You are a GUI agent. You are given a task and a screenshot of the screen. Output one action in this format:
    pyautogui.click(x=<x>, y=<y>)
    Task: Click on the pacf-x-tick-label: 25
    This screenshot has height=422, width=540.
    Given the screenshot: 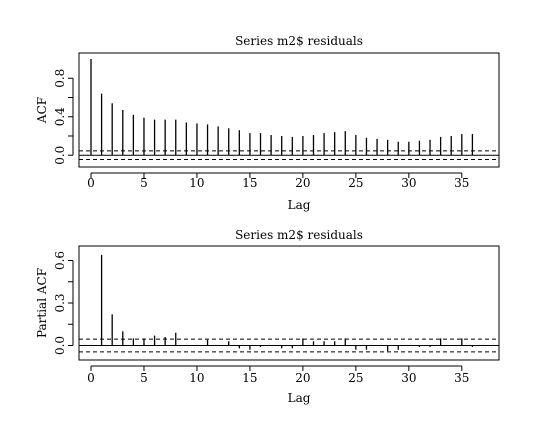 What is the action you would take?
    pyautogui.click(x=355, y=378)
    